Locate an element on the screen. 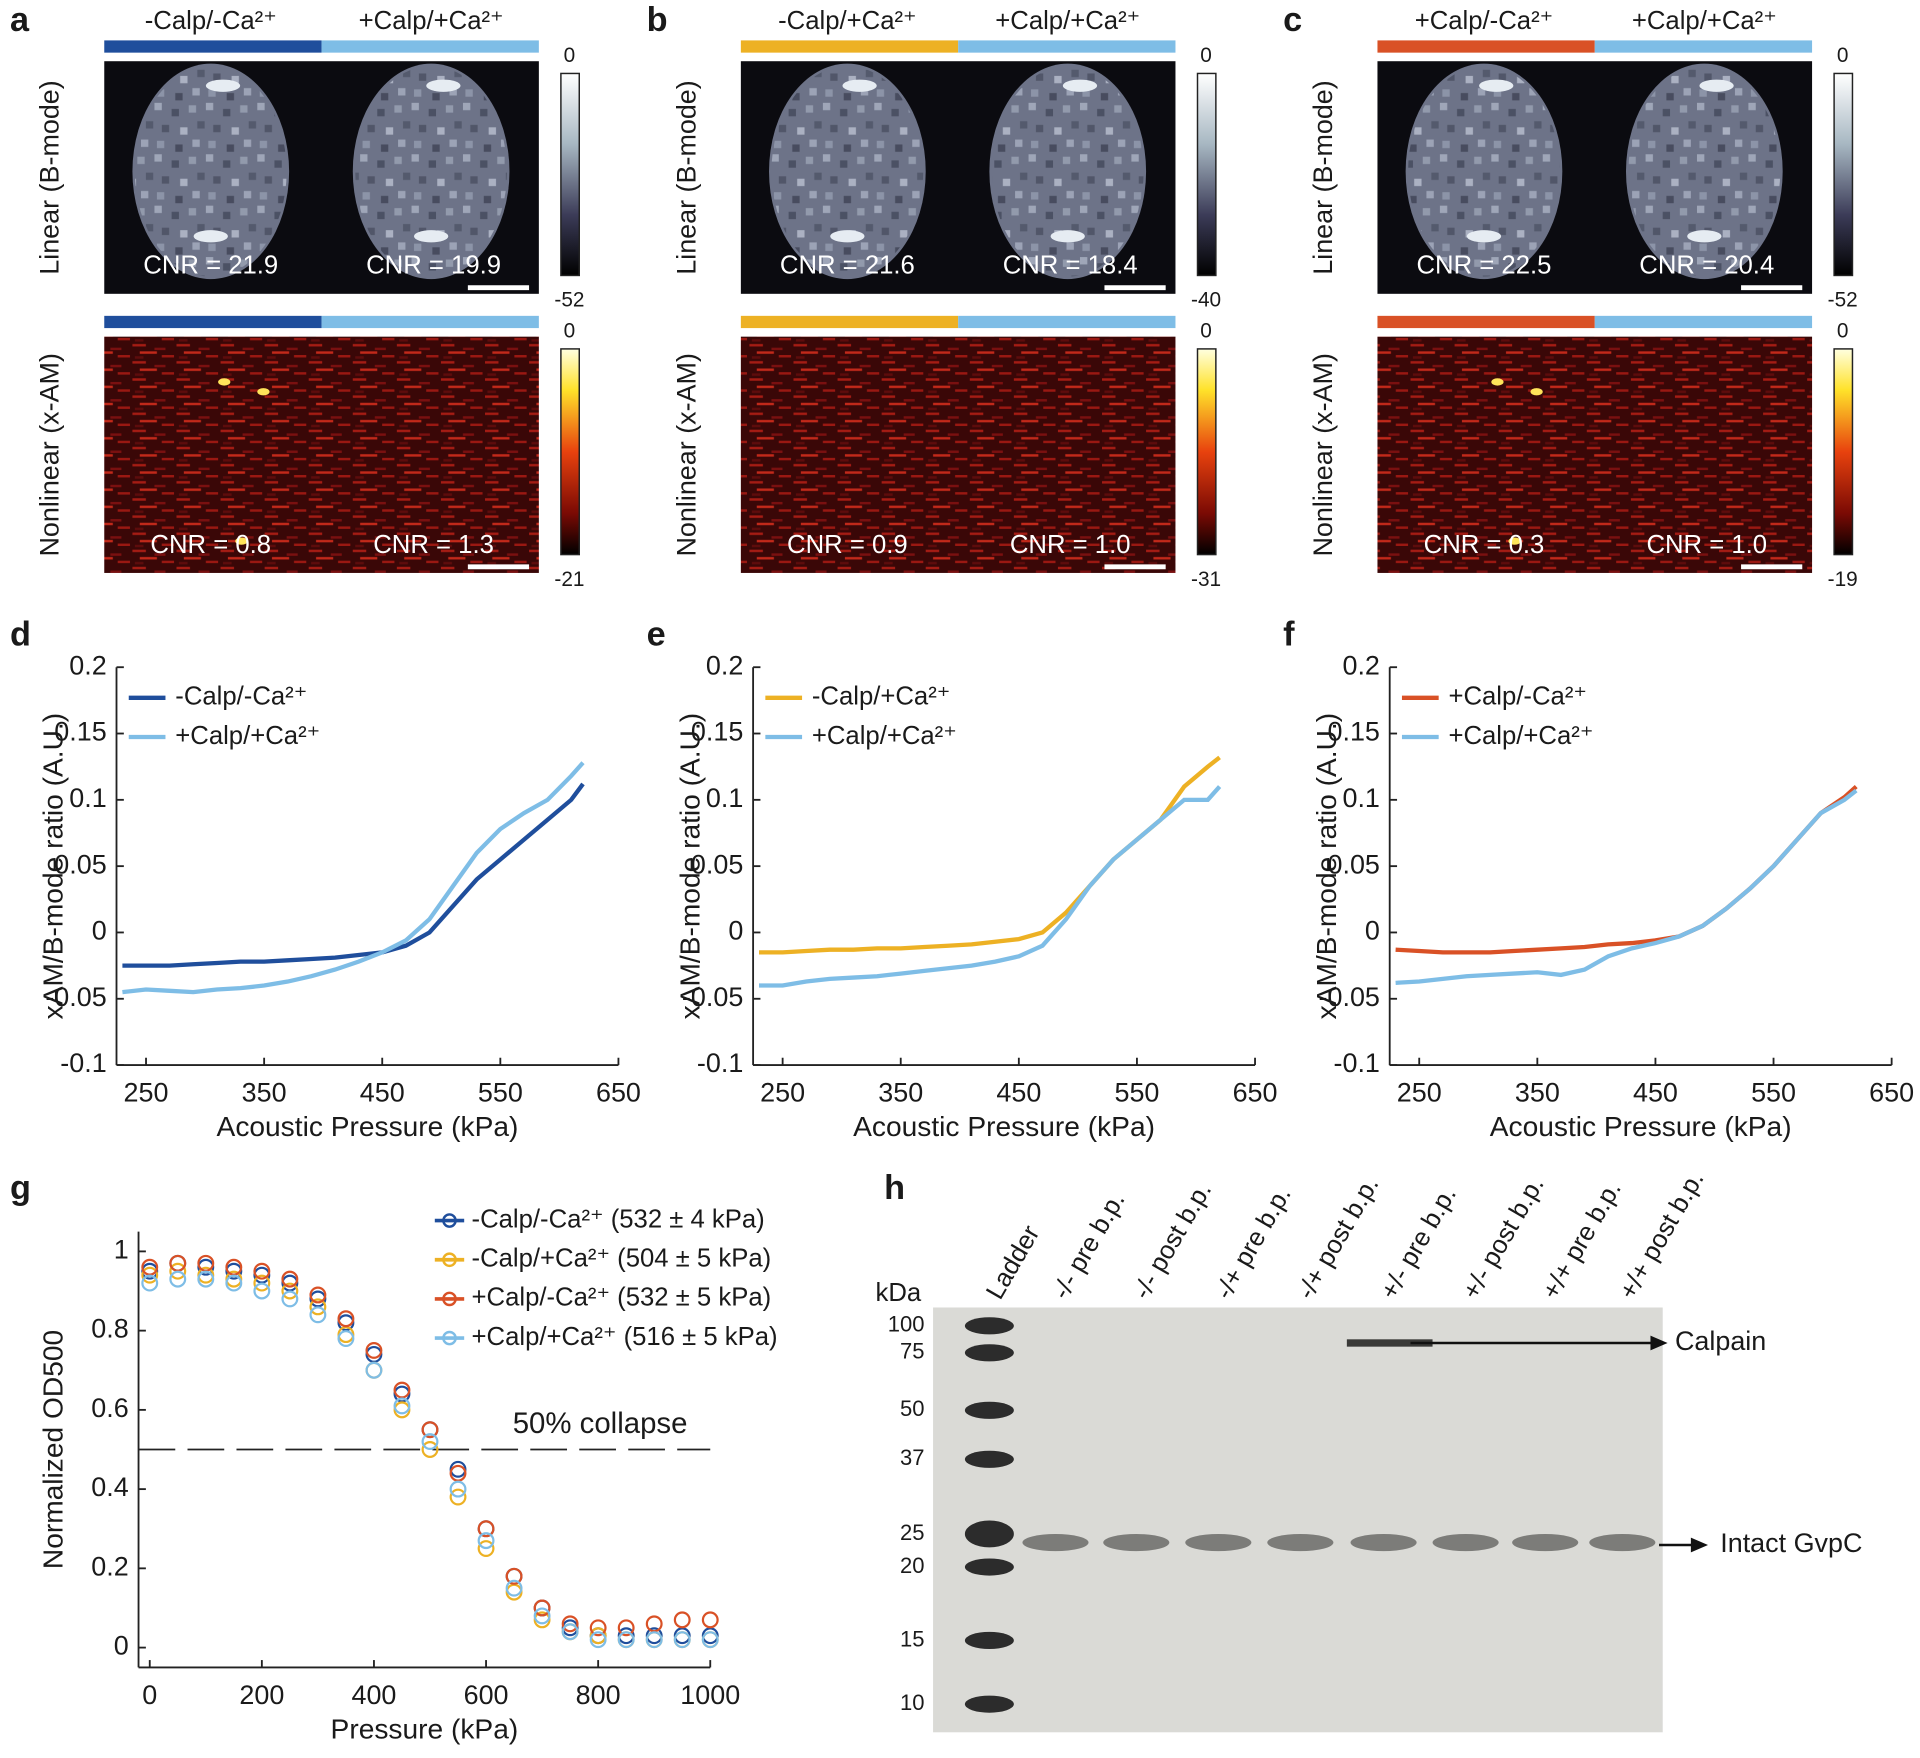 The image size is (1920, 1758). y-tick-label: -0.05 is located at coordinates (75, 997).